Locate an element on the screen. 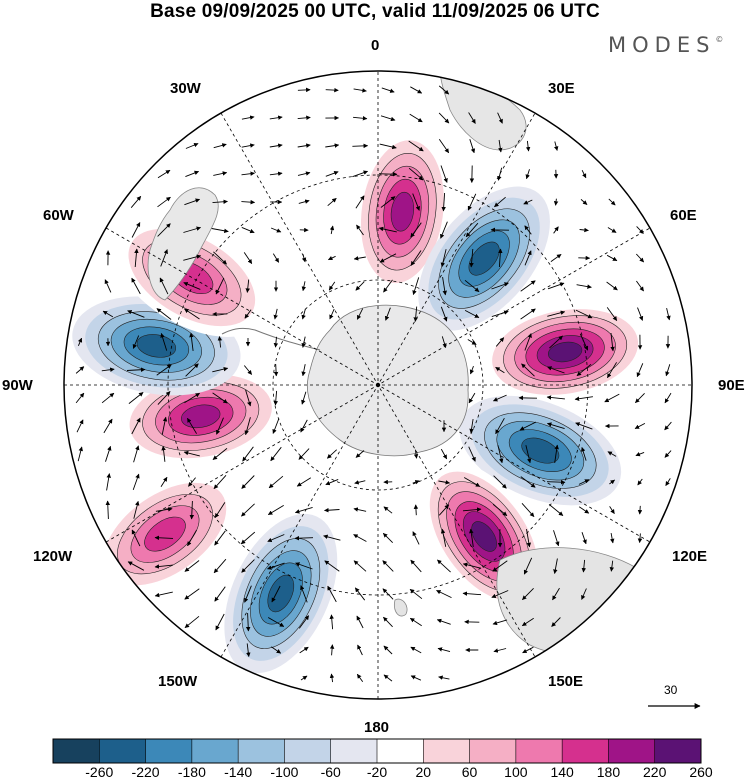 Image resolution: width=750 pixels, height=783 pixels. colorbar is located at coordinates (377, 751).